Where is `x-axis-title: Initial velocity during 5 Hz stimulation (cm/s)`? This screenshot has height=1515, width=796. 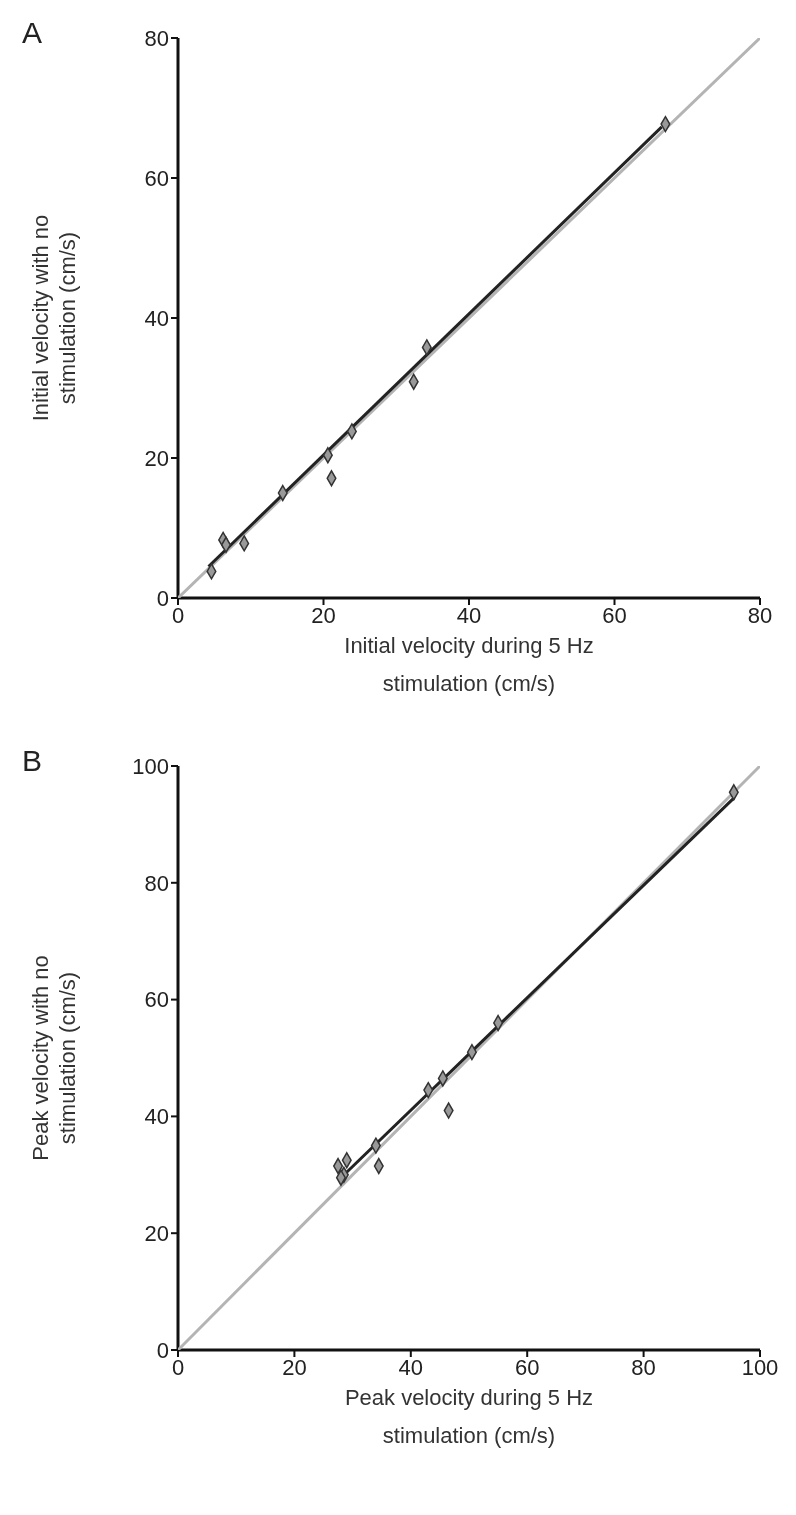 x-axis-title: Initial velocity during 5 Hz stimulation (cm/s) is located at coordinates (469, 664).